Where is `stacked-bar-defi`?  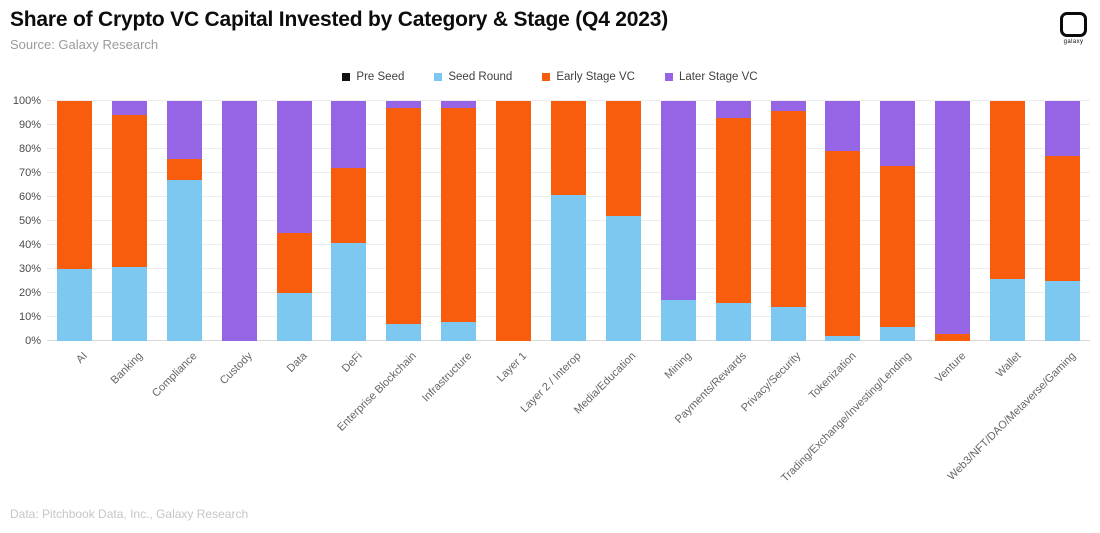
stacked-bar-defi is located at coordinates (349, 221).